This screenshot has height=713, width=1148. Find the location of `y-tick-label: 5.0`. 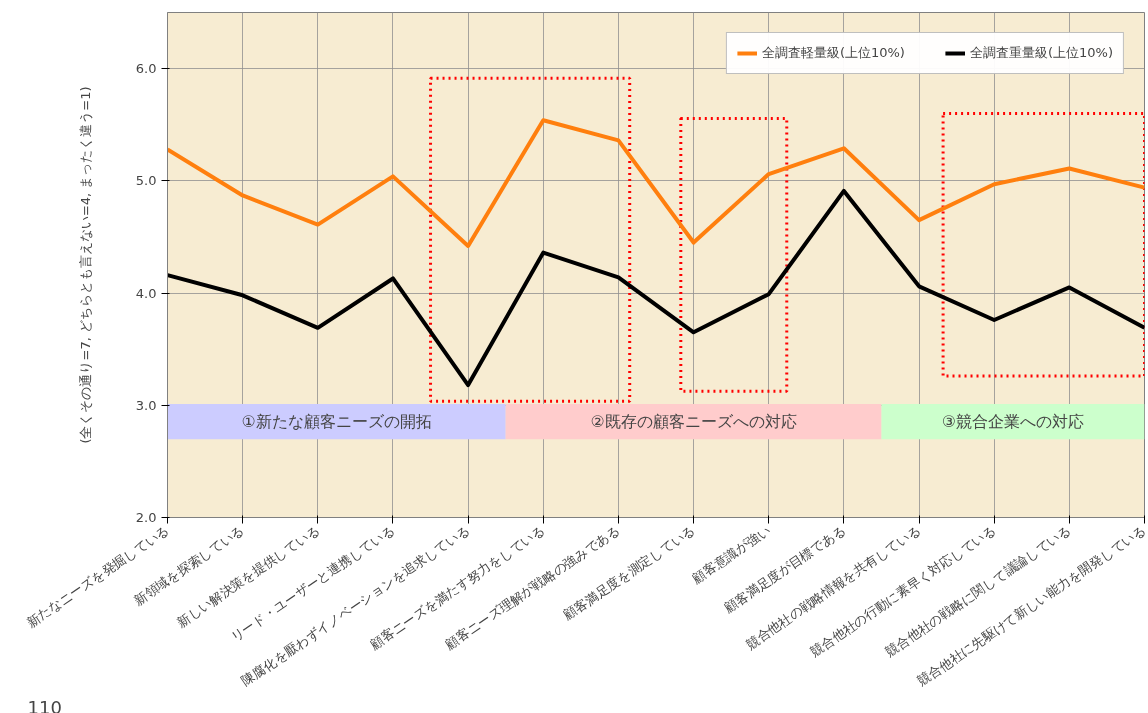

y-tick-label: 5.0 is located at coordinates (146, 181).